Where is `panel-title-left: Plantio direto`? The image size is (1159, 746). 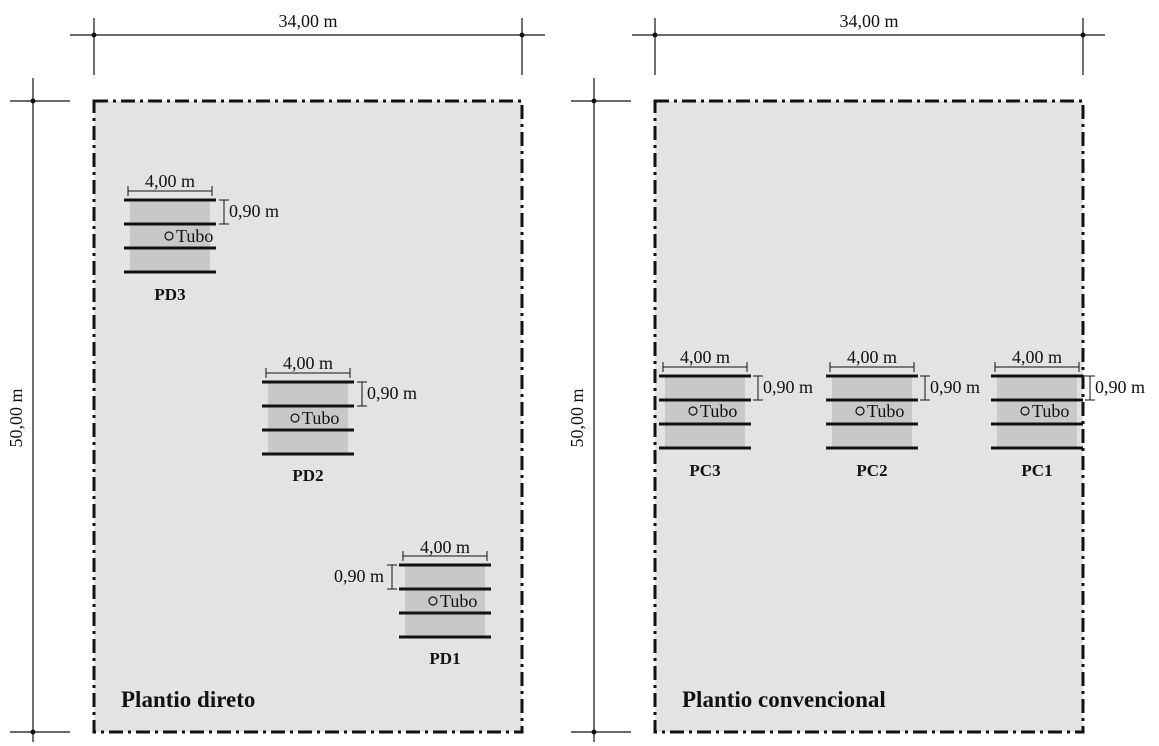 panel-title-left: Plantio direto is located at coordinates (188, 699).